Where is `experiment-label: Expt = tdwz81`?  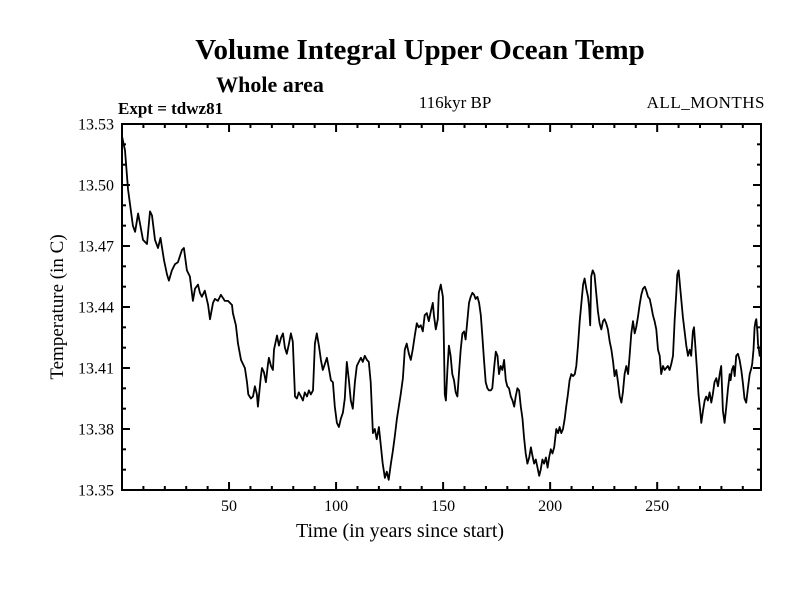
experiment-label: Expt = tdwz81 is located at coordinates (171, 108).